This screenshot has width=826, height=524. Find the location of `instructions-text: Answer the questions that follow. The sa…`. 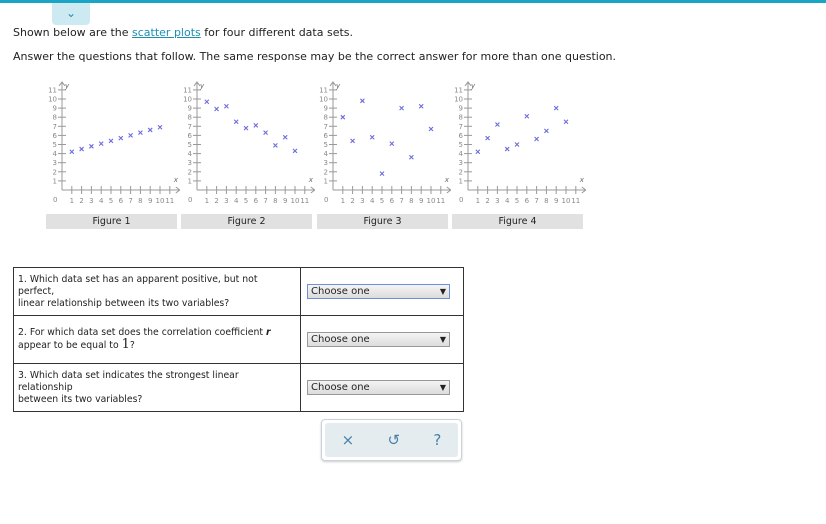

instructions-text: Answer the questions that follow. The sa… is located at coordinates (315, 56).